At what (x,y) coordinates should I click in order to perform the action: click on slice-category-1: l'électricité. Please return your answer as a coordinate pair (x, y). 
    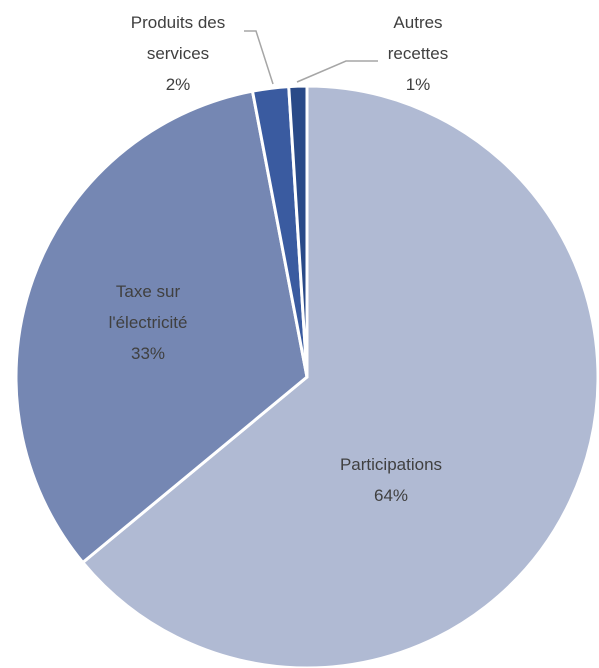
    Looking at the image, I should click on (148, 322).